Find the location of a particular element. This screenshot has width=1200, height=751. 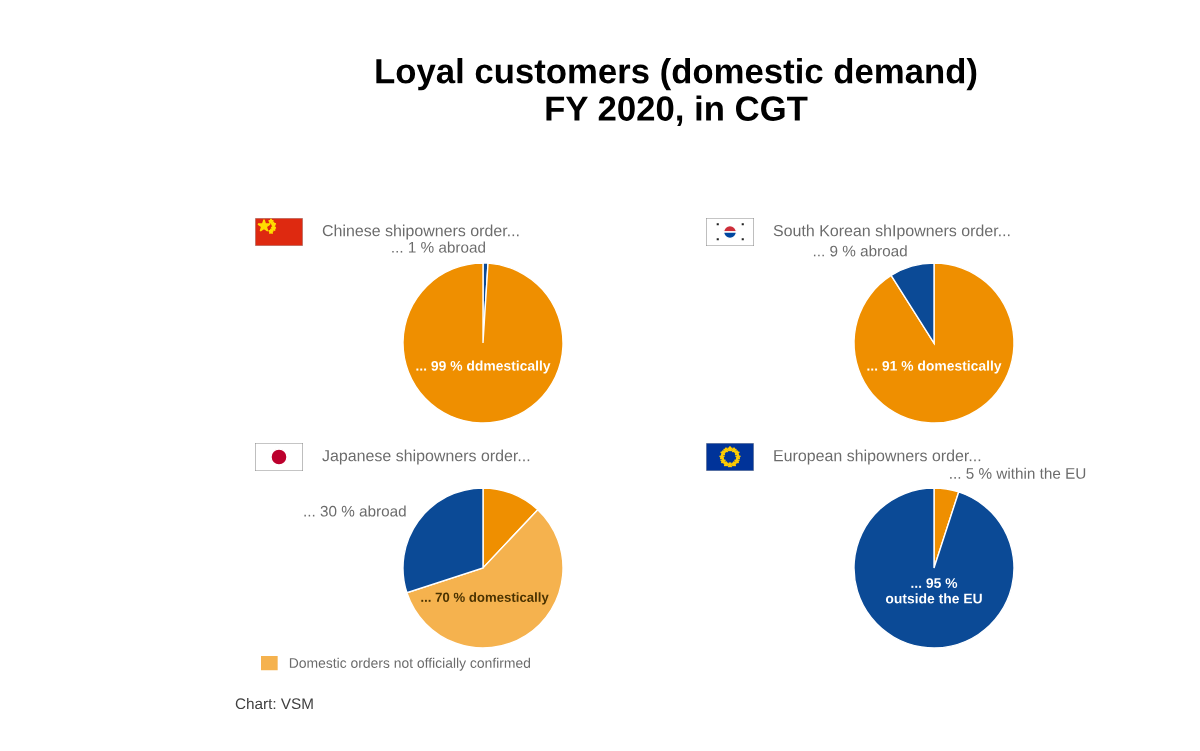

data-label: ... 9 % abroad is located at coordinates (860, 251).